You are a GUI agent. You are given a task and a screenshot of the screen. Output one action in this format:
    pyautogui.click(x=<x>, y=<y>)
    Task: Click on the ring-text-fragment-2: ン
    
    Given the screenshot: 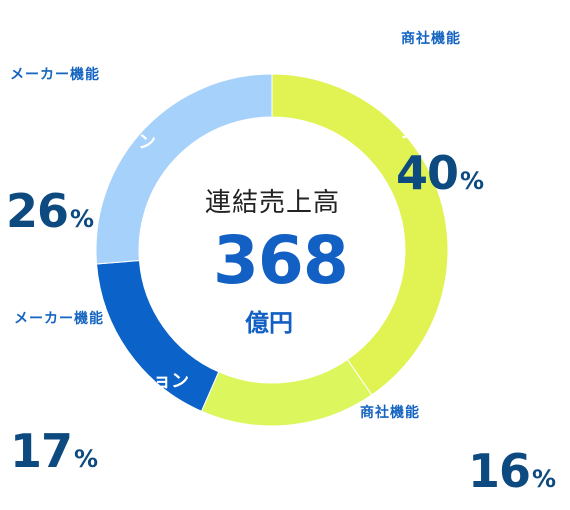 What is the action you would take?
    pyautogui.click(x=409, y=132)
    